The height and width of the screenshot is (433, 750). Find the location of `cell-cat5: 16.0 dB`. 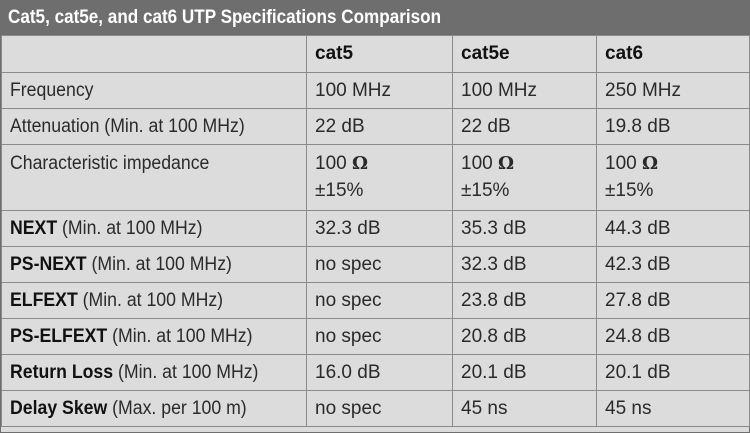

cell-cat5: 16.0 dB is located at coordinates (379, 372).